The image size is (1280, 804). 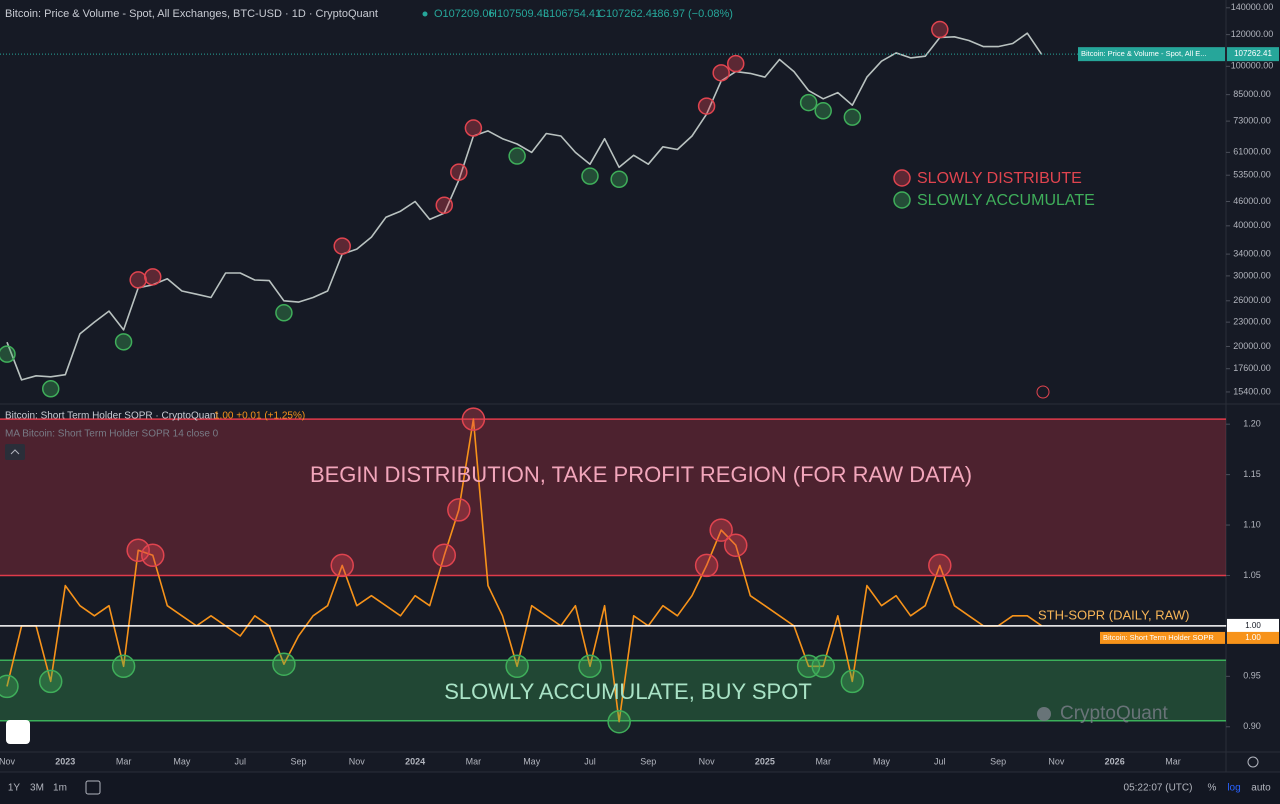 I want to click on alert-marker, so click(x=1043, y=392).